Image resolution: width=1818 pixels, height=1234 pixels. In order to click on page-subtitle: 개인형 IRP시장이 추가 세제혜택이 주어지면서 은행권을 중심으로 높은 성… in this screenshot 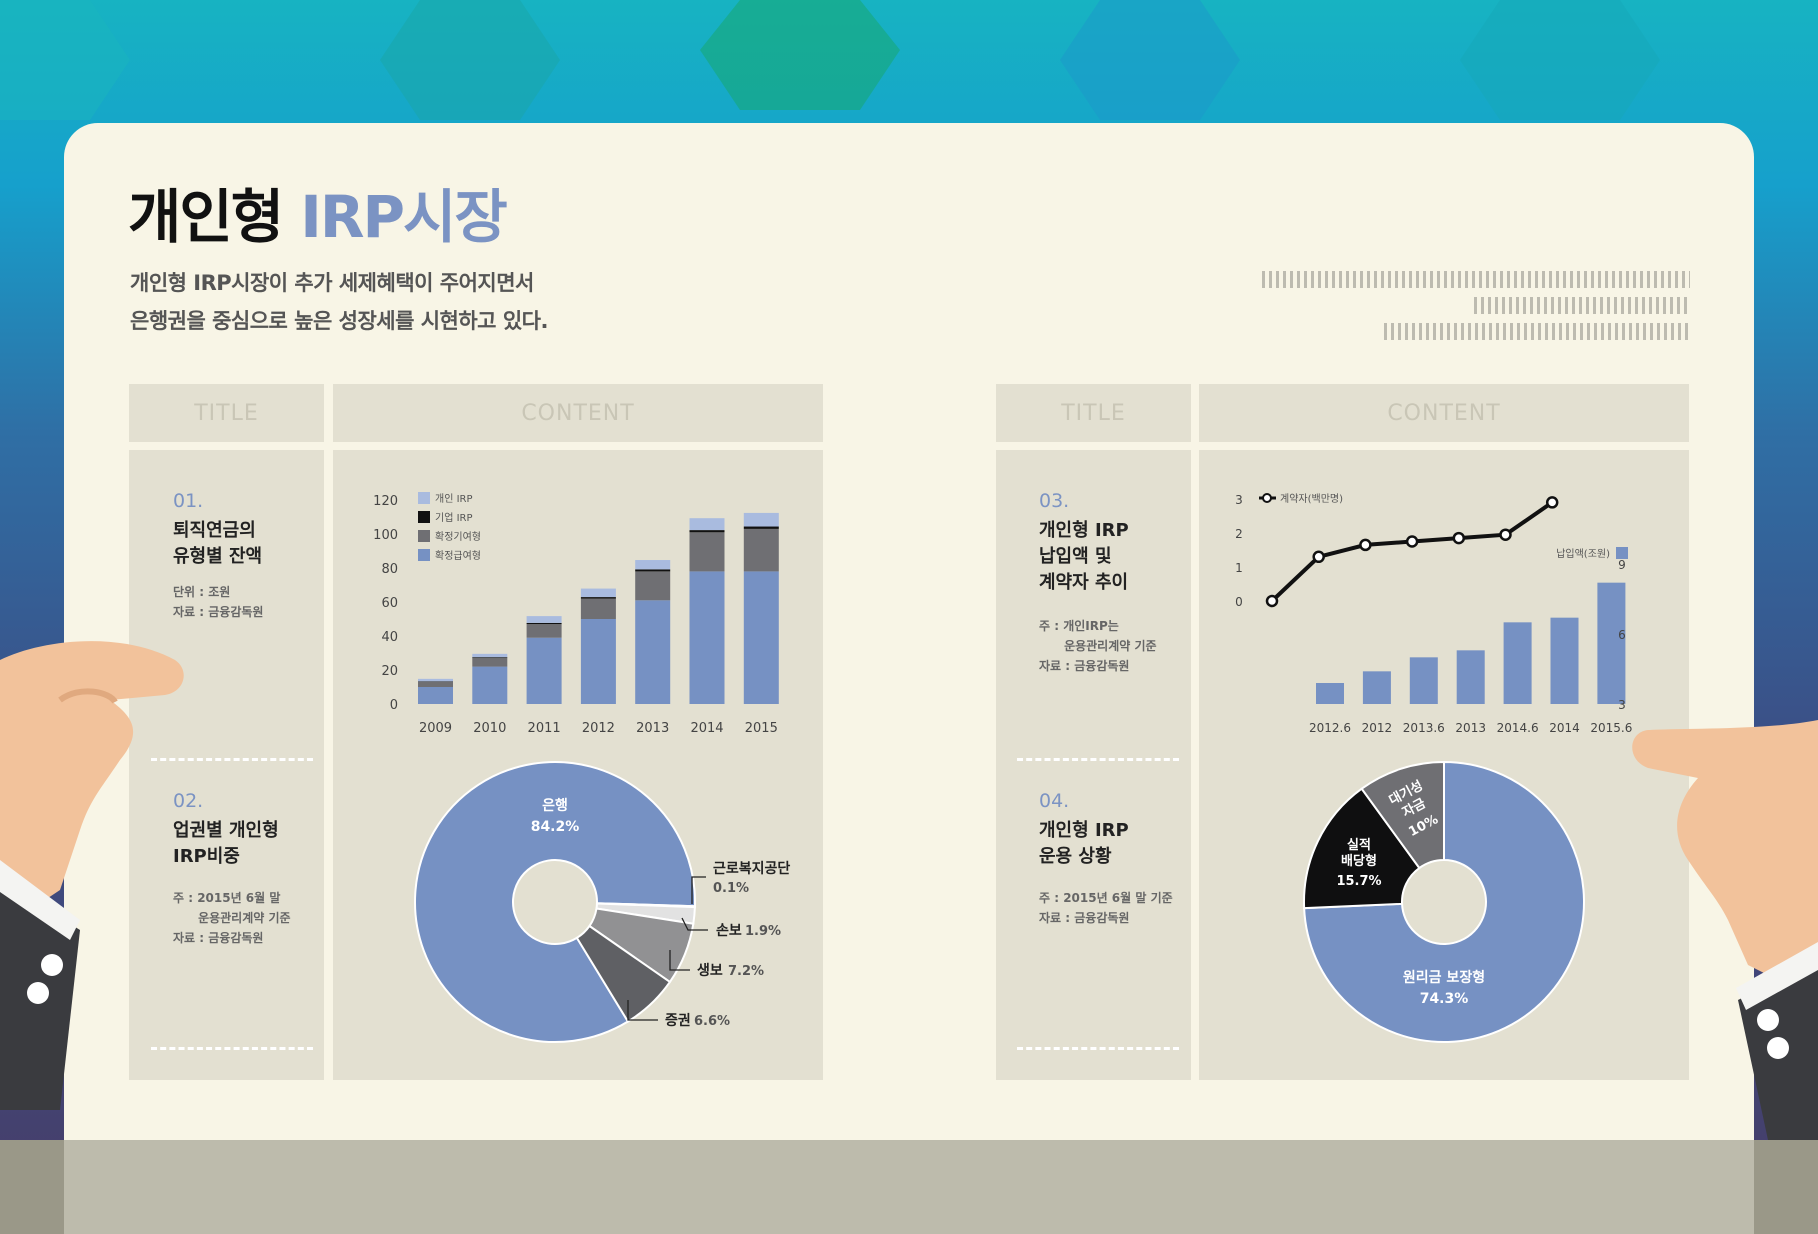, I will do `click(339, 302)`.